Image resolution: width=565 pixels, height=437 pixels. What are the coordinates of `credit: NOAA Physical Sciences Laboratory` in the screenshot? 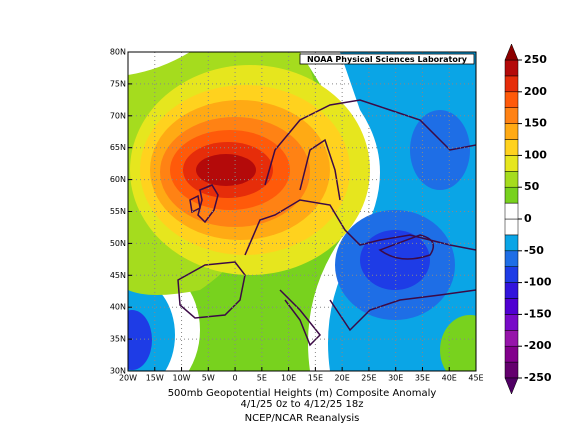 It's located at (387, 59).